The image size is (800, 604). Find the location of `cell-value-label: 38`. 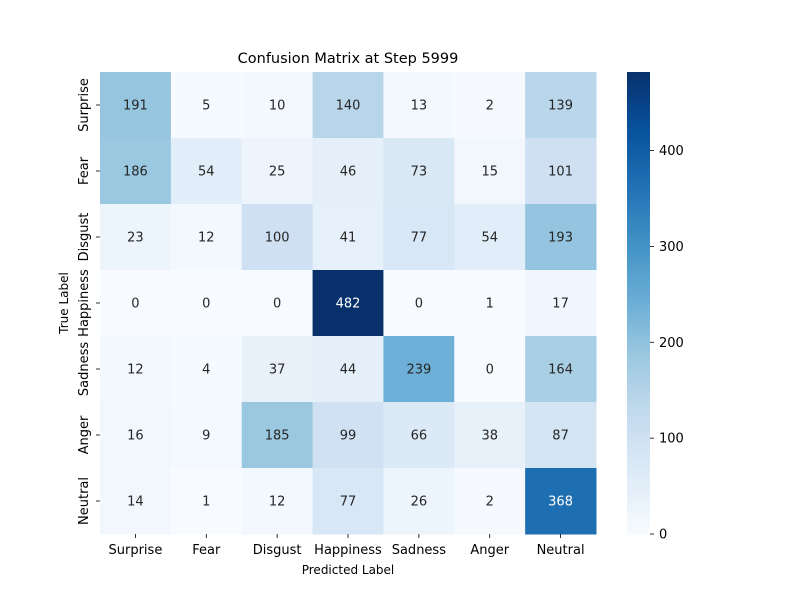

cell-value-label: 38 is located at coordinates (489, 436).